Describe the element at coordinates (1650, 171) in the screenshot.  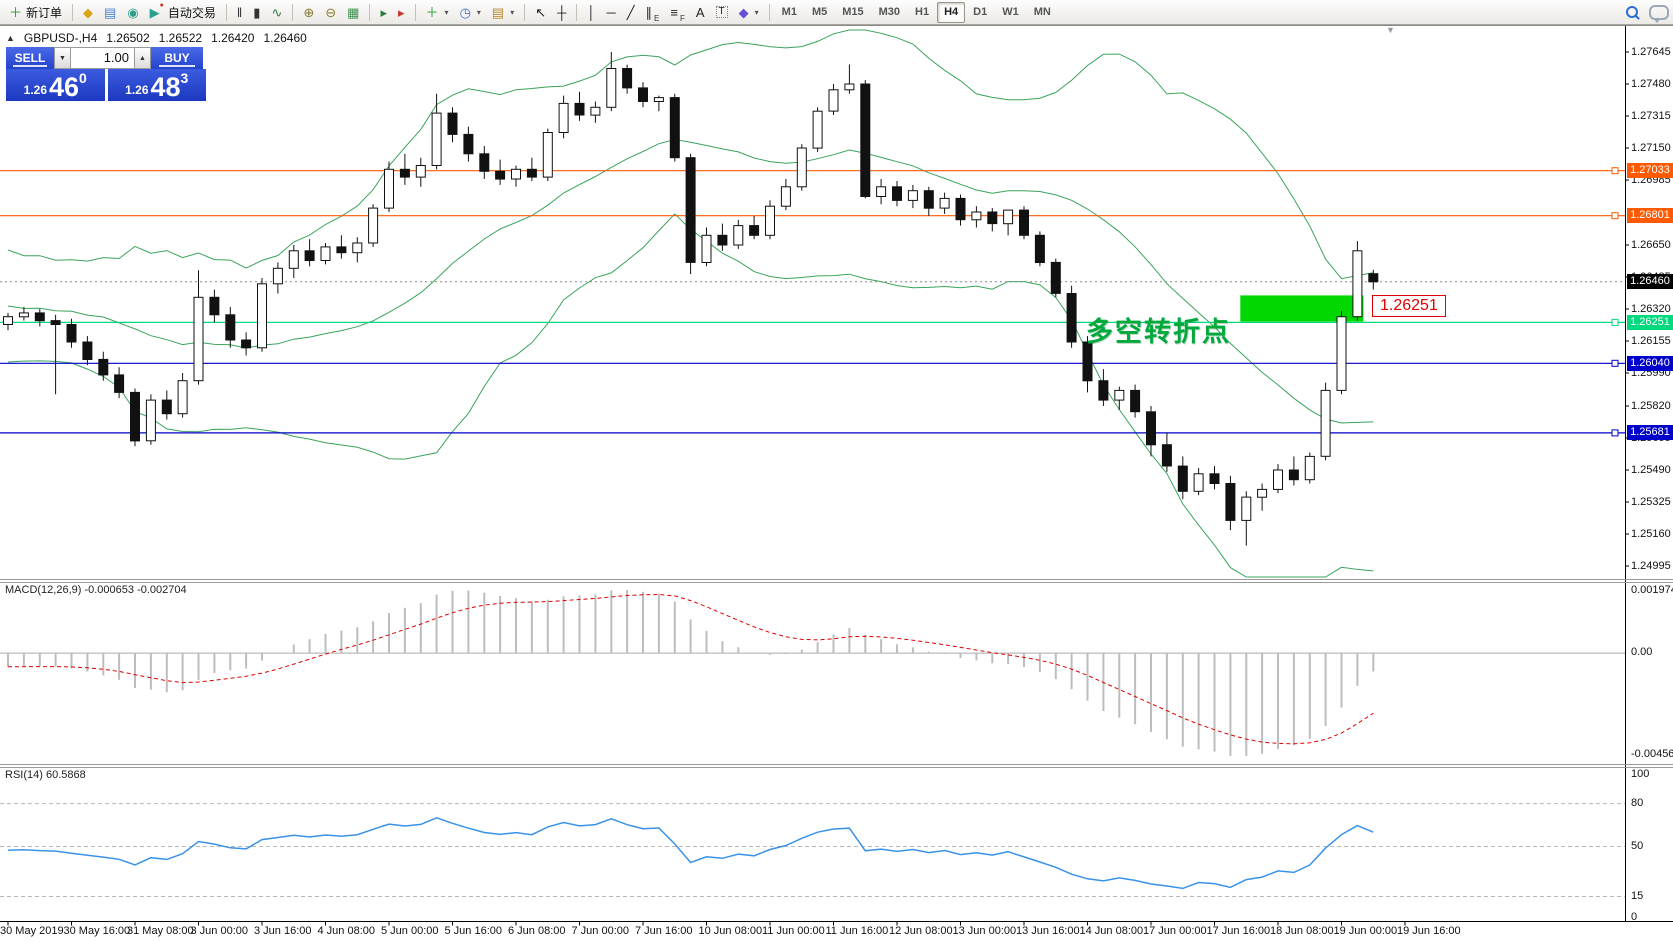
I see `price-axis-badge: 1.27033` at that location.